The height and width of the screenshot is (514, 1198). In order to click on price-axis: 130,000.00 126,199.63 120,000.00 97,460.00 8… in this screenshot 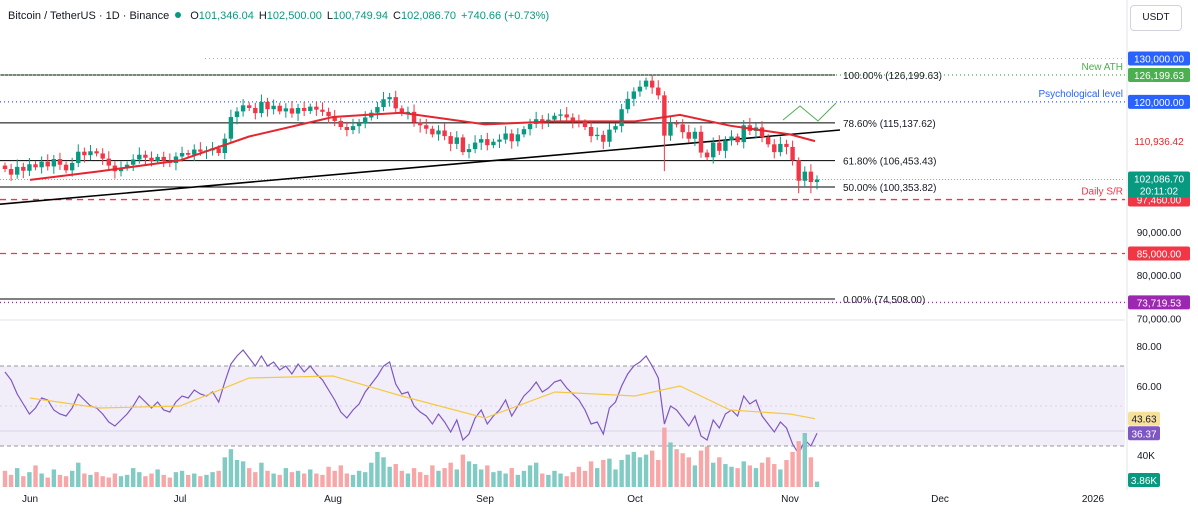, I will do `click(1159, 269)`.